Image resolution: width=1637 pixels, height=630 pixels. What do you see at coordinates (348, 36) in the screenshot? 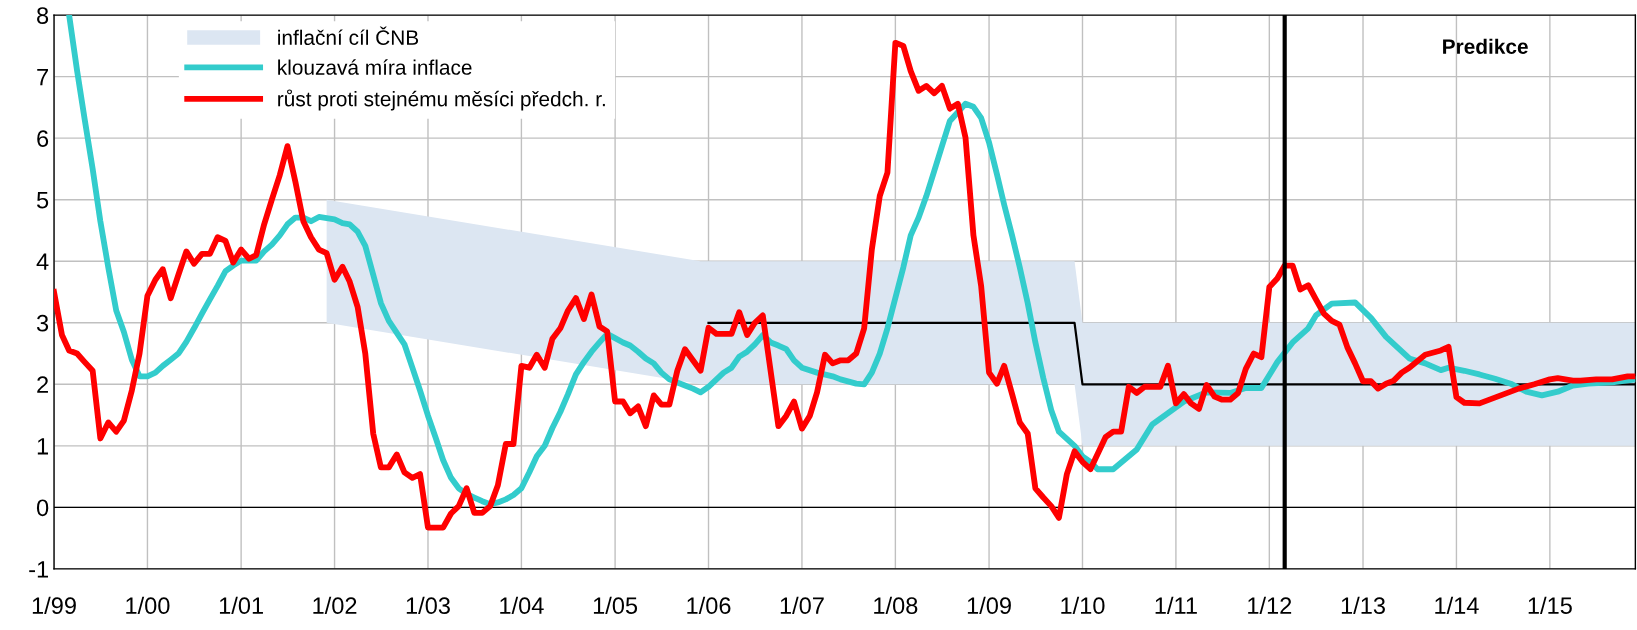
I see `legend-label: inflační cíl ČNB` at bounding box center [348, 36].